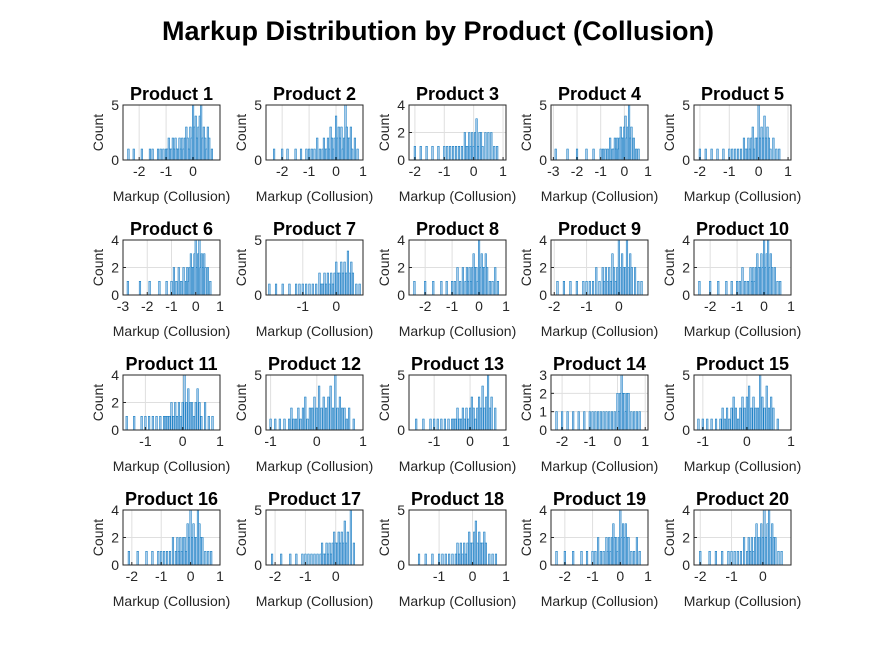 This screenshot has height=656, width=875. What do you see at coordinates (401, 268) in the screenshot?
I see `y-tick-label: 2` at bounding box center [401, 268].